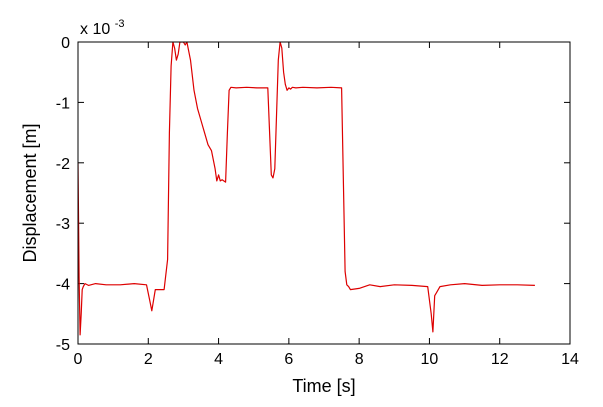  I want to click on y-axis-scale-label: x 10 -3, so click(102, 28).